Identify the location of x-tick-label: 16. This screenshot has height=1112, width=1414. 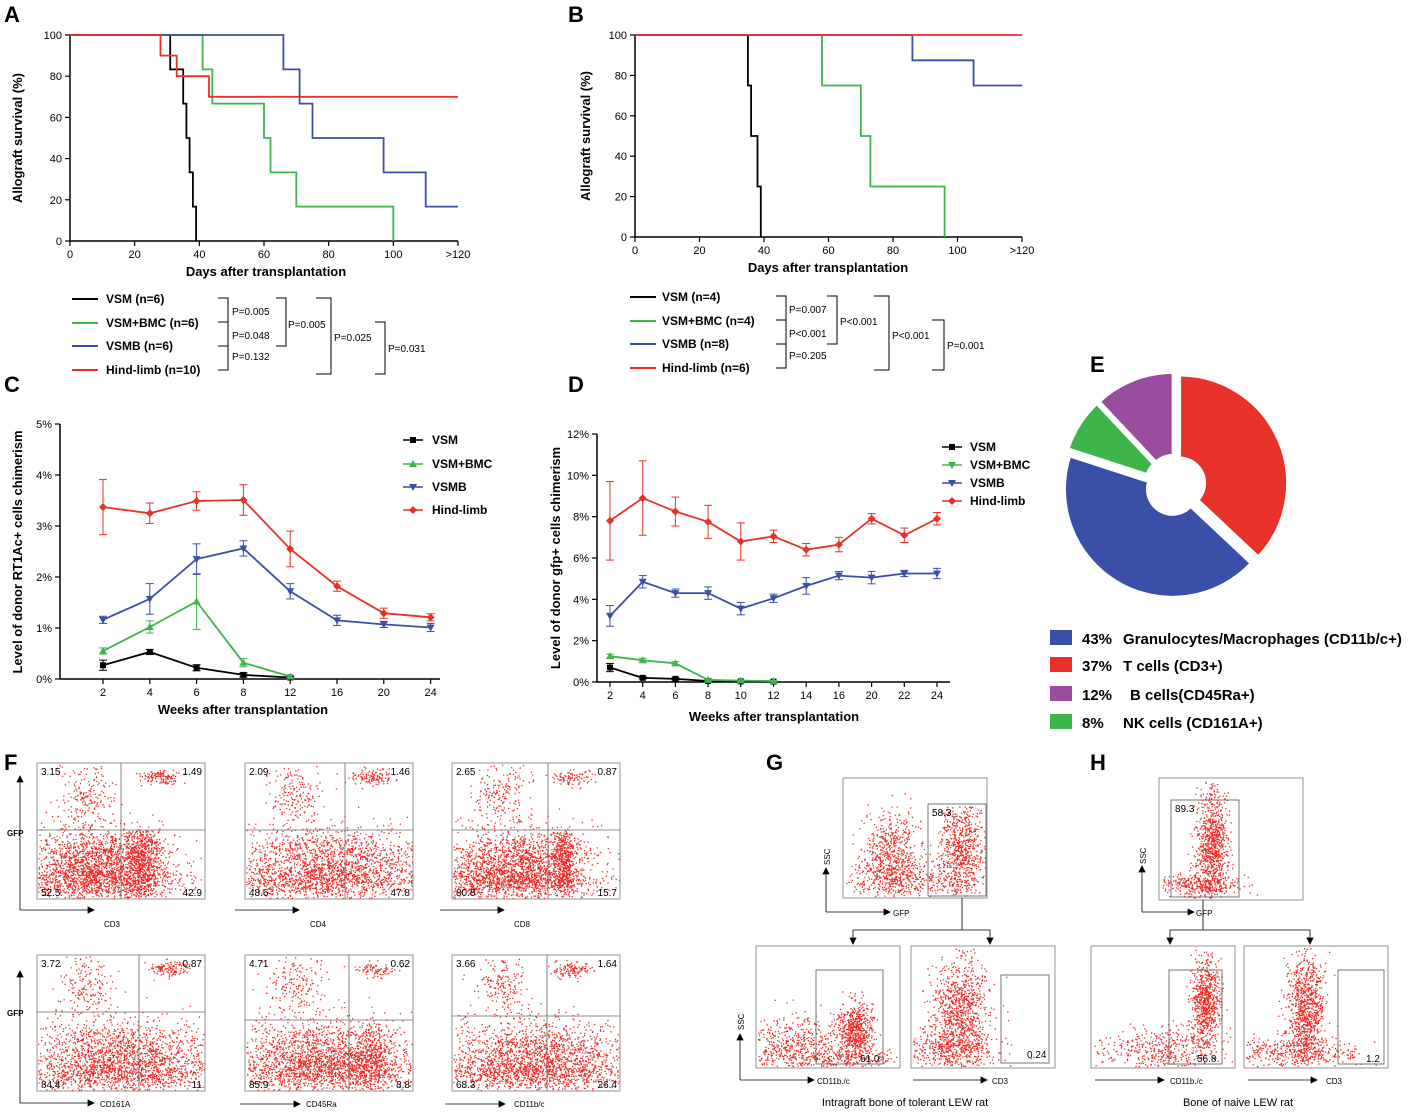
(839, 696).